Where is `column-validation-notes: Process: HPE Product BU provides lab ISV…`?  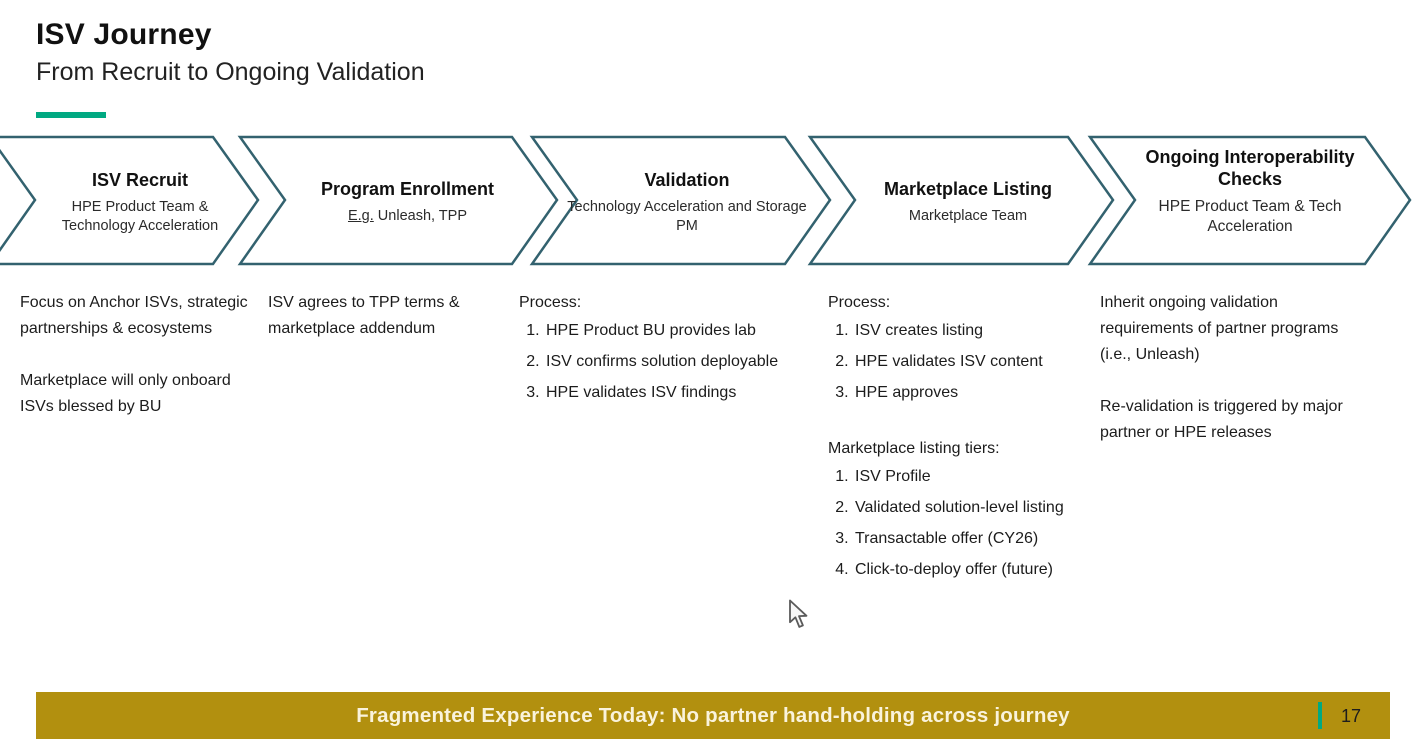 column-validation-notes: Process: HPE Product BU provides lab ISV… is located at coordinates (670, 350).